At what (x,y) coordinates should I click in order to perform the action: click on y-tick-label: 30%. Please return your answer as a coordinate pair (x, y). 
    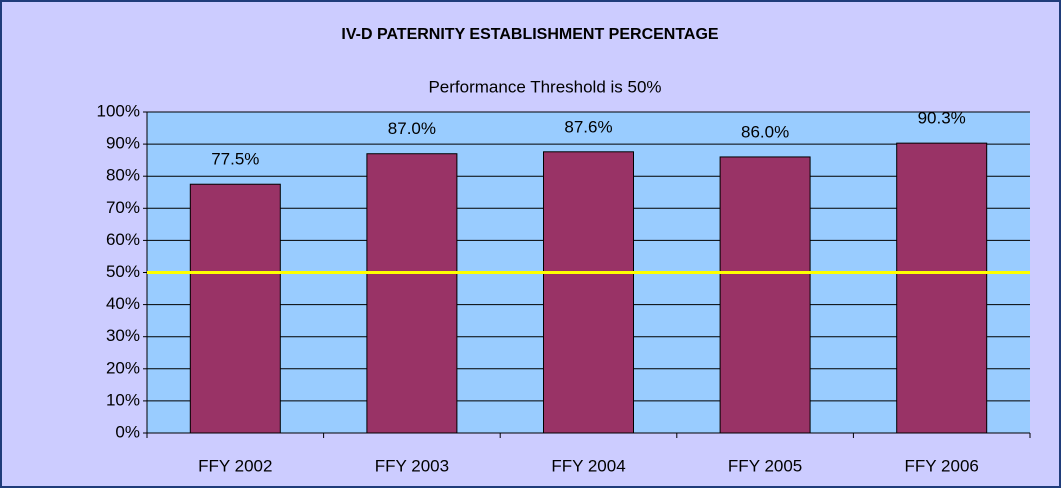
    Looking at the image, I should click on (123, 335).